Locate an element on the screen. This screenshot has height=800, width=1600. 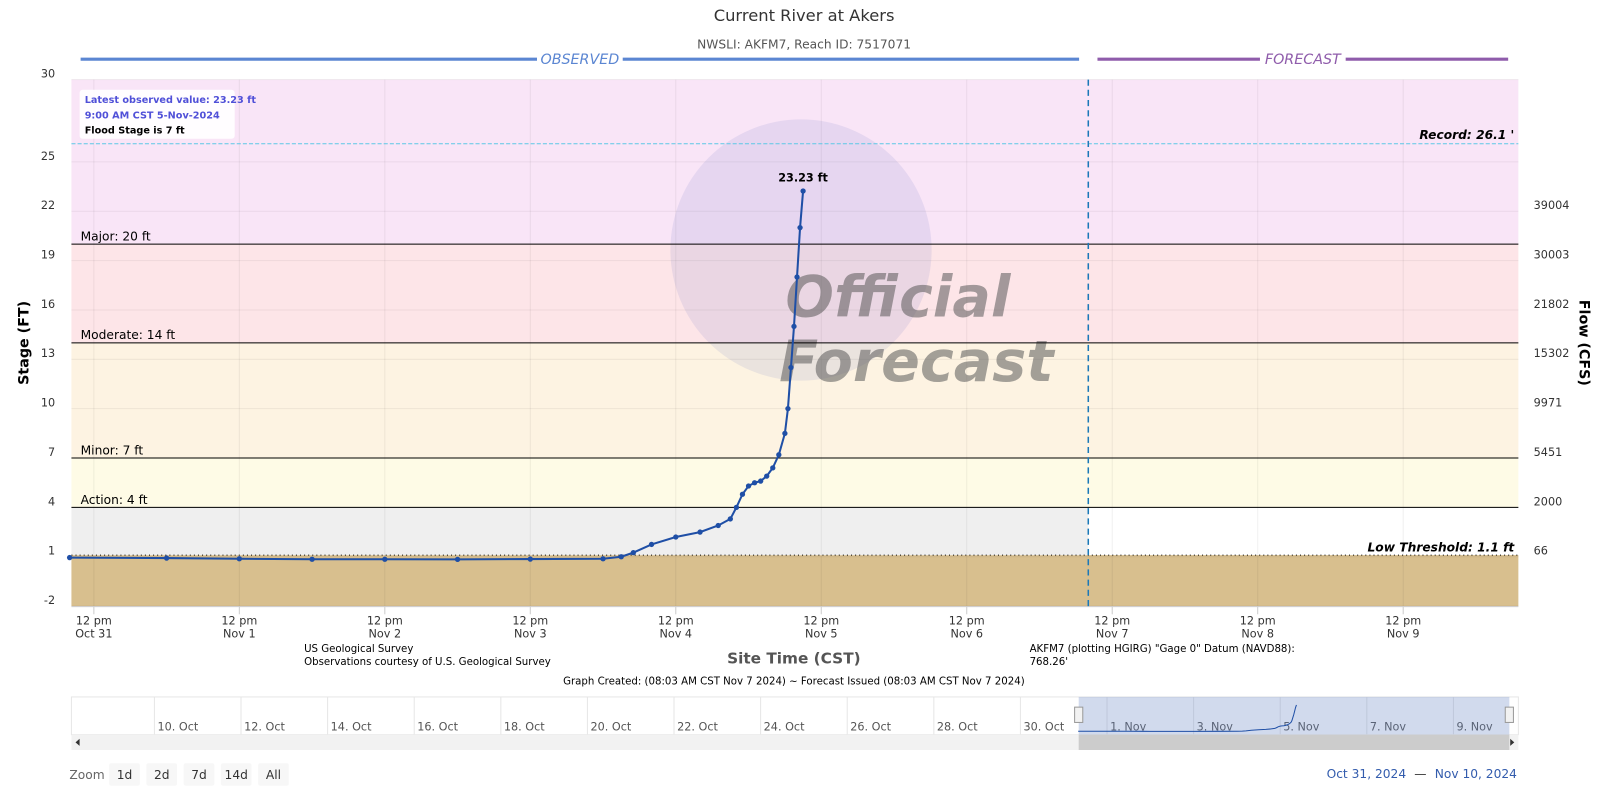
zoom-button: 1d is located at coordinates (124, 774).